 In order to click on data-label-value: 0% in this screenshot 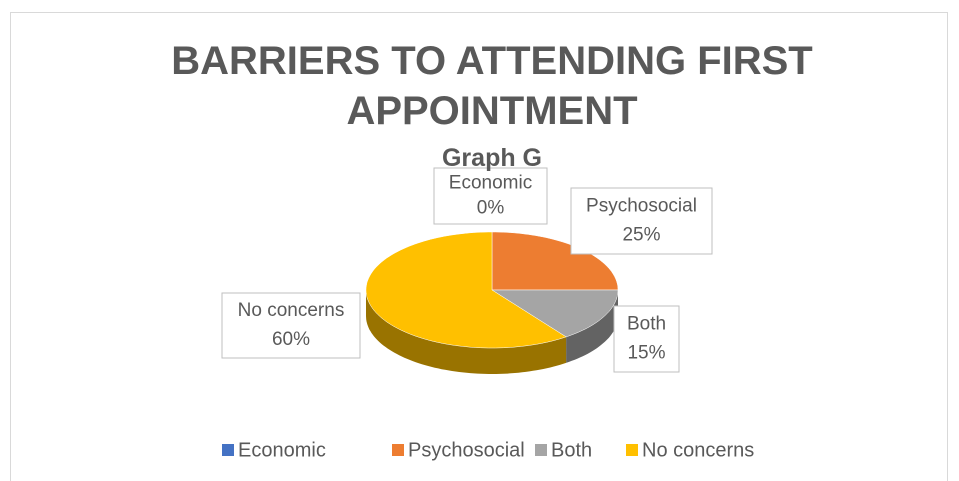, I will do `click(491, 207)`.